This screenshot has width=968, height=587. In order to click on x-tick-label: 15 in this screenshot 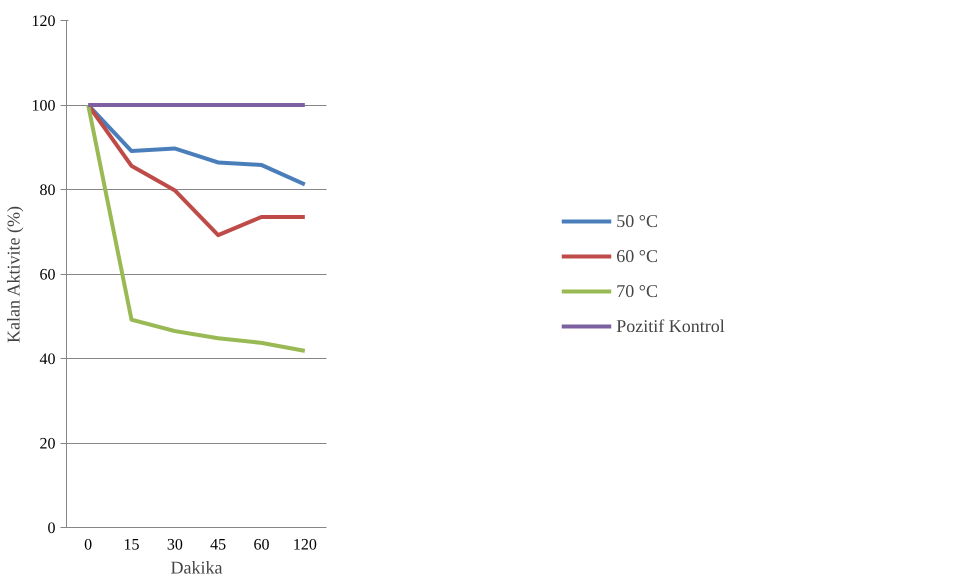, I will do `click(132, 545)`.